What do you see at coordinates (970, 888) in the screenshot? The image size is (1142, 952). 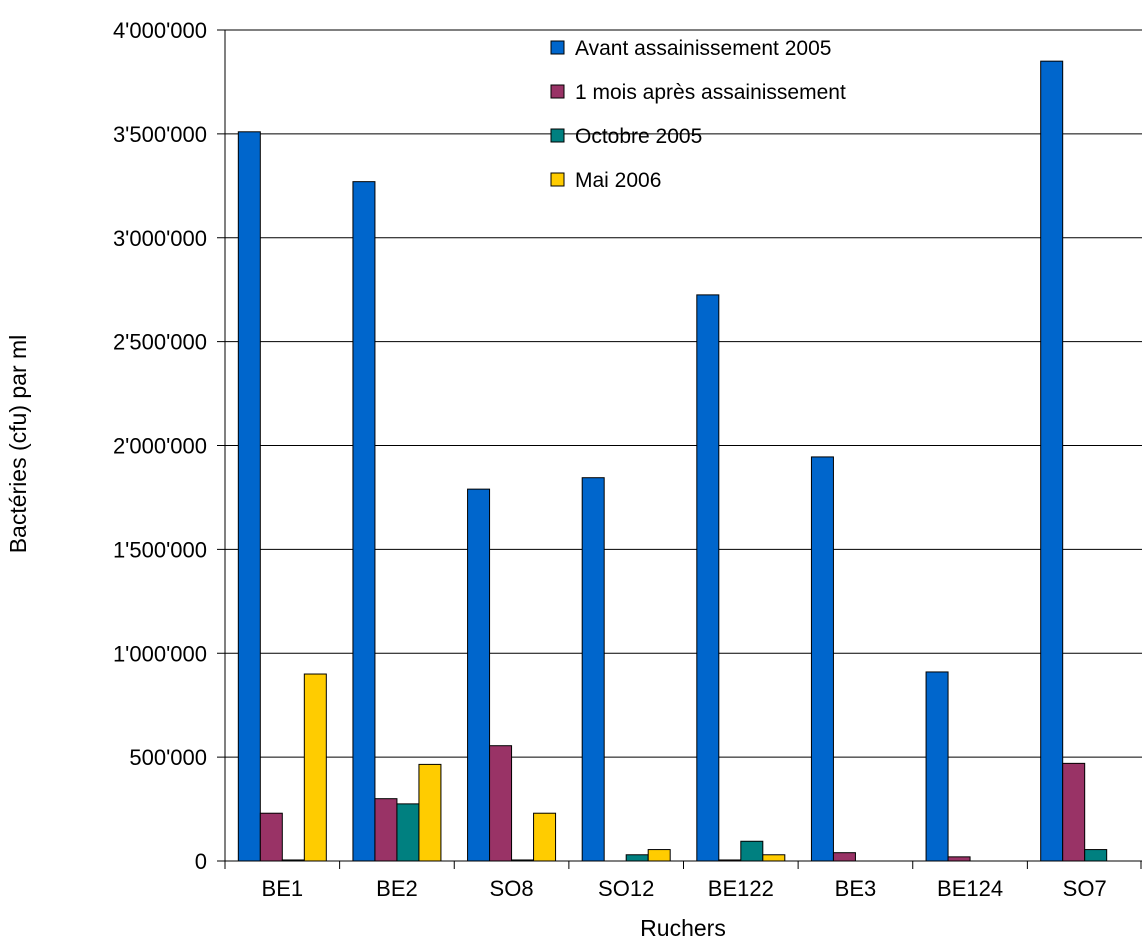 I see `x-tick-label: BE124` at bounding box center [970, 888].